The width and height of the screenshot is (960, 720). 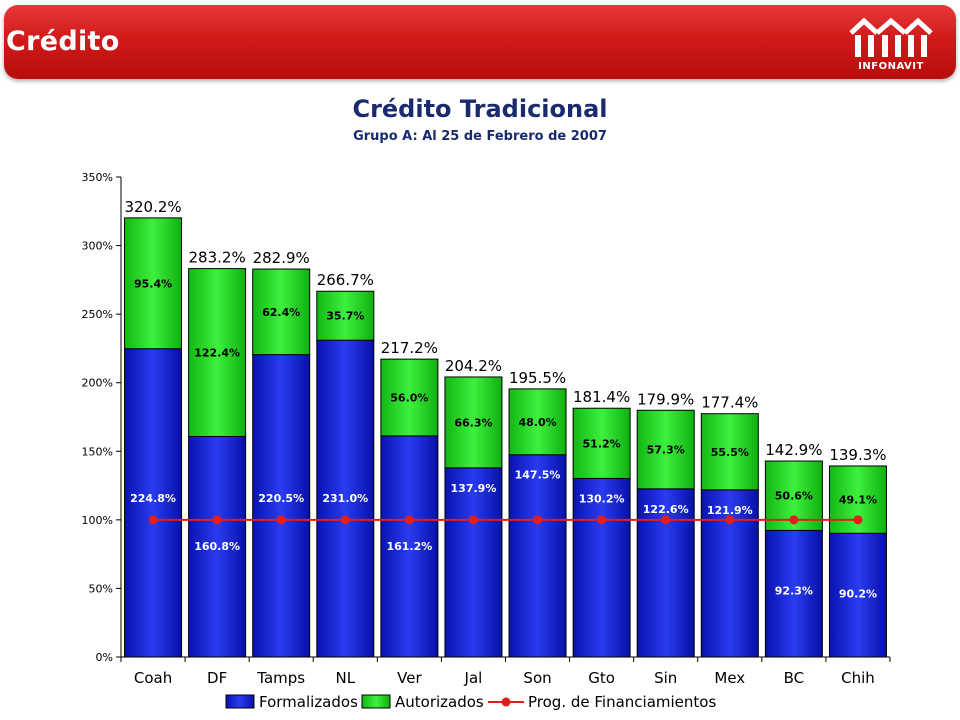 What do you see at coordinates (153, 678) in the screenshot?
I see `x-tick-label: Coah` at bounding box center [153, 678].